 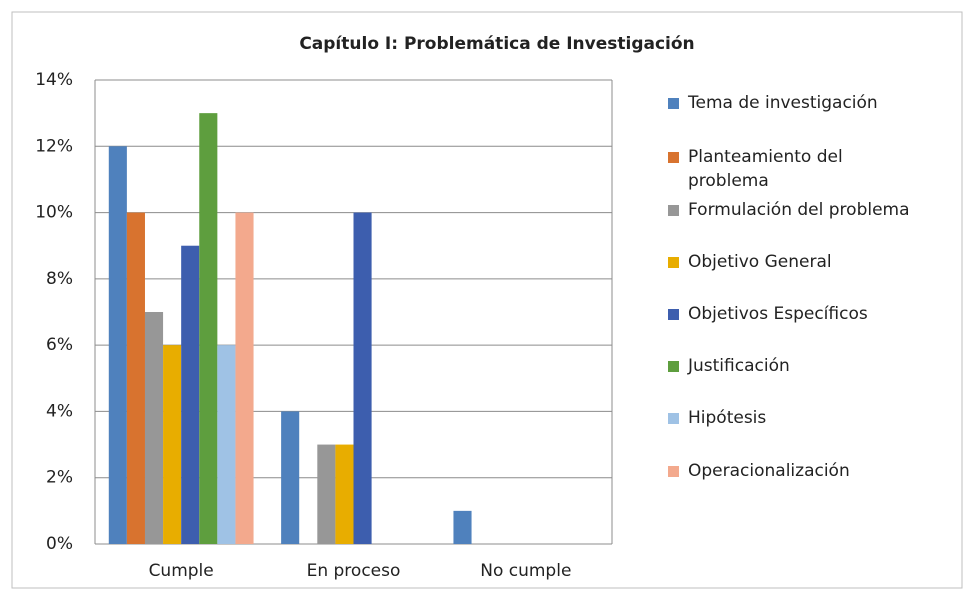 What do you see at coordinates (59, 411) in the screenshot?
I see `y-tick-label: 4%` at bounding box center [59, 411].